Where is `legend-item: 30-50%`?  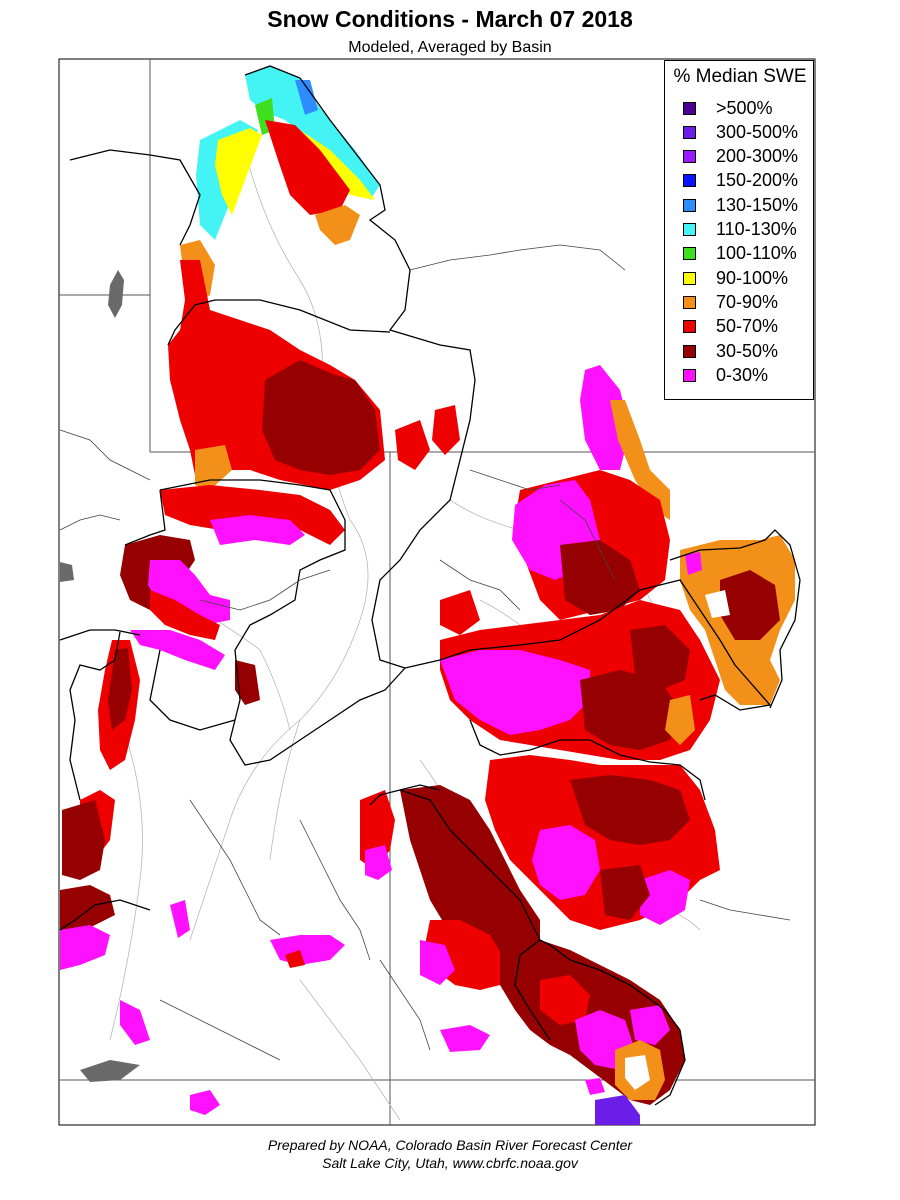 legend-item: 30-50% is located at coordinates (730, 351).